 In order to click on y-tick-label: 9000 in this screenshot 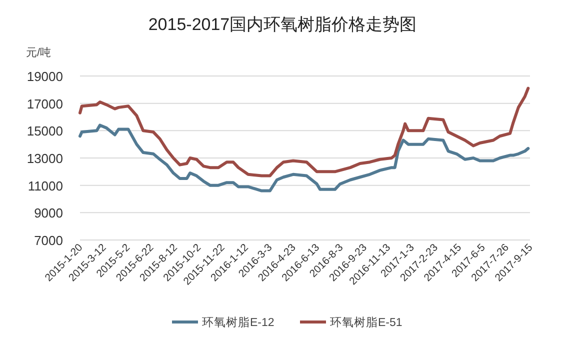, I will do `click(48, 213)`.